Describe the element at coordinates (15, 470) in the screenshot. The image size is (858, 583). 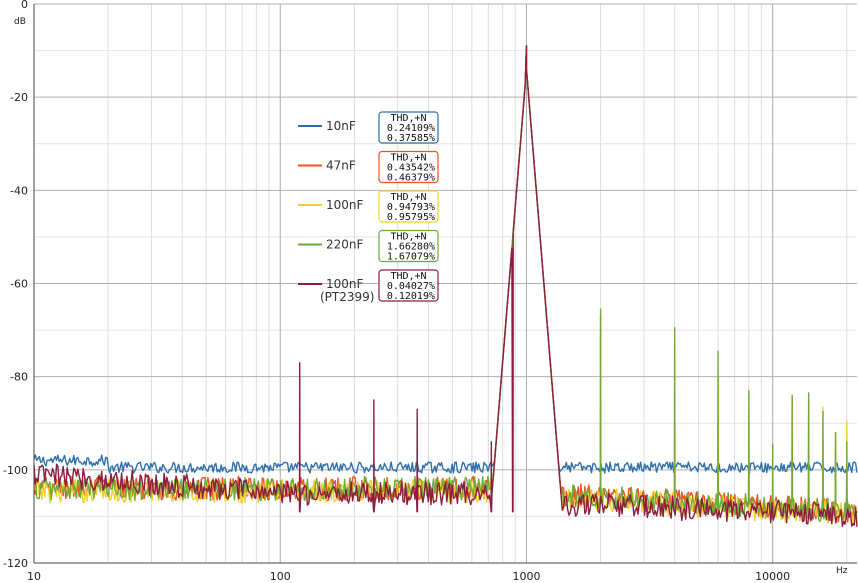
I see `y-tick-label: -100` at that location.